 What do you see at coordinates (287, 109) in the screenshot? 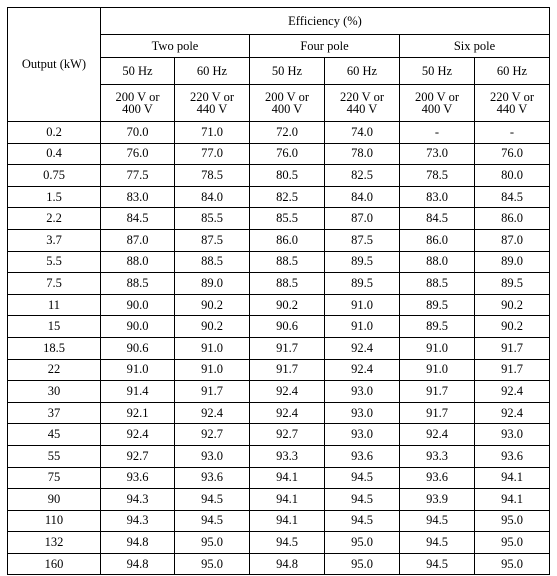
I see `voltage-line: 400 V` at bounding box center [287, 109].